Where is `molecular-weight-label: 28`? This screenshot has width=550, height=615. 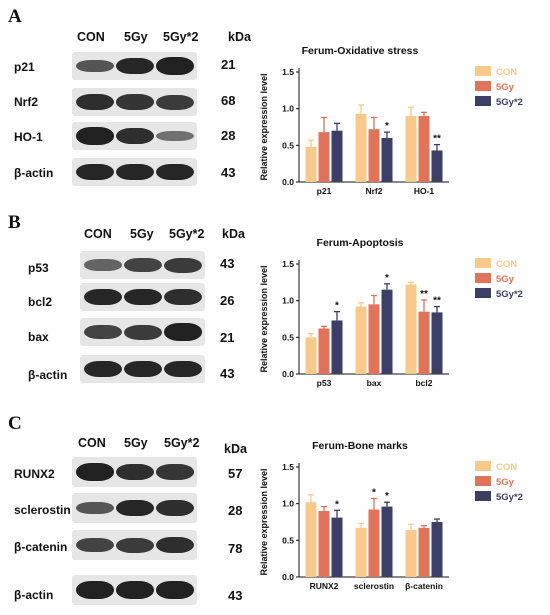 molecular-weight-label: 28 is located at coordinates (228, 135).